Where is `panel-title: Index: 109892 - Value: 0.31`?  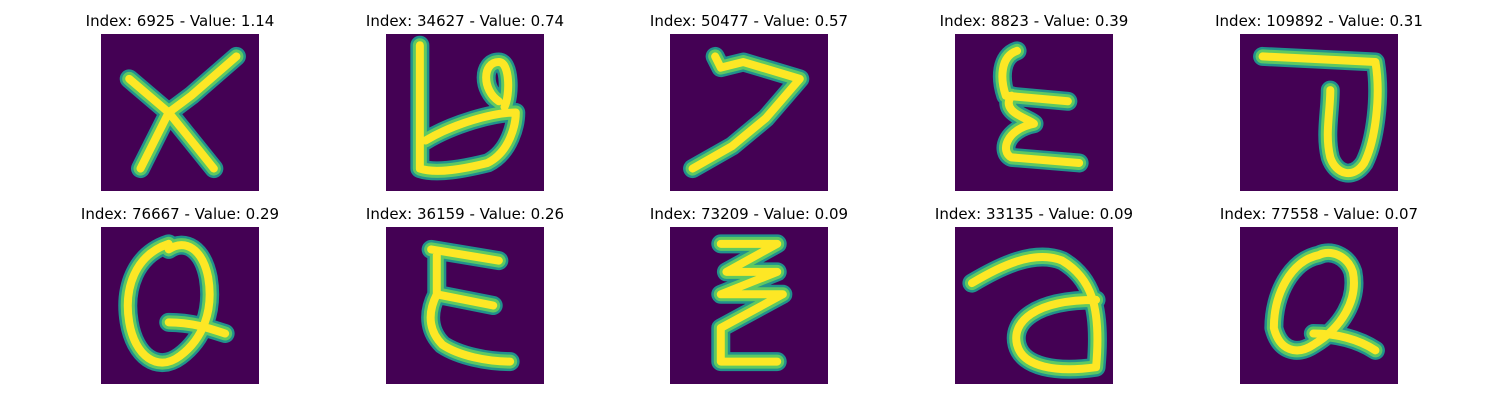
panel-title: Index: 109892 - Value: 0.31 is located at coordinates (1319, 21).